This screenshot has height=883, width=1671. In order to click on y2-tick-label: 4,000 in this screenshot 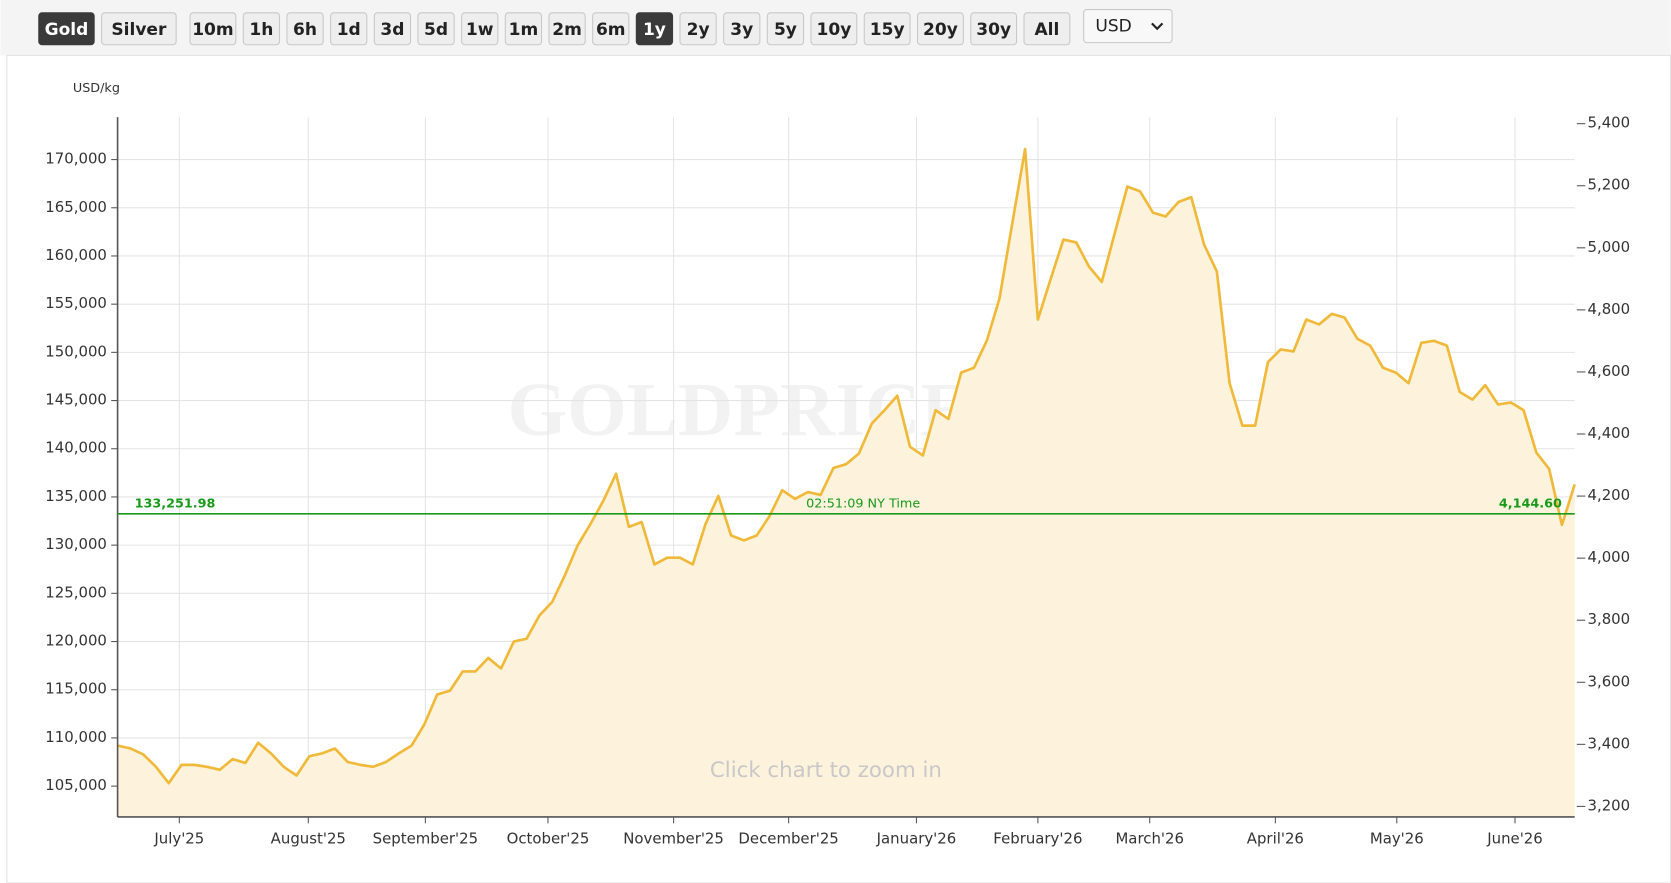, I will do `click(1608, 557)`.